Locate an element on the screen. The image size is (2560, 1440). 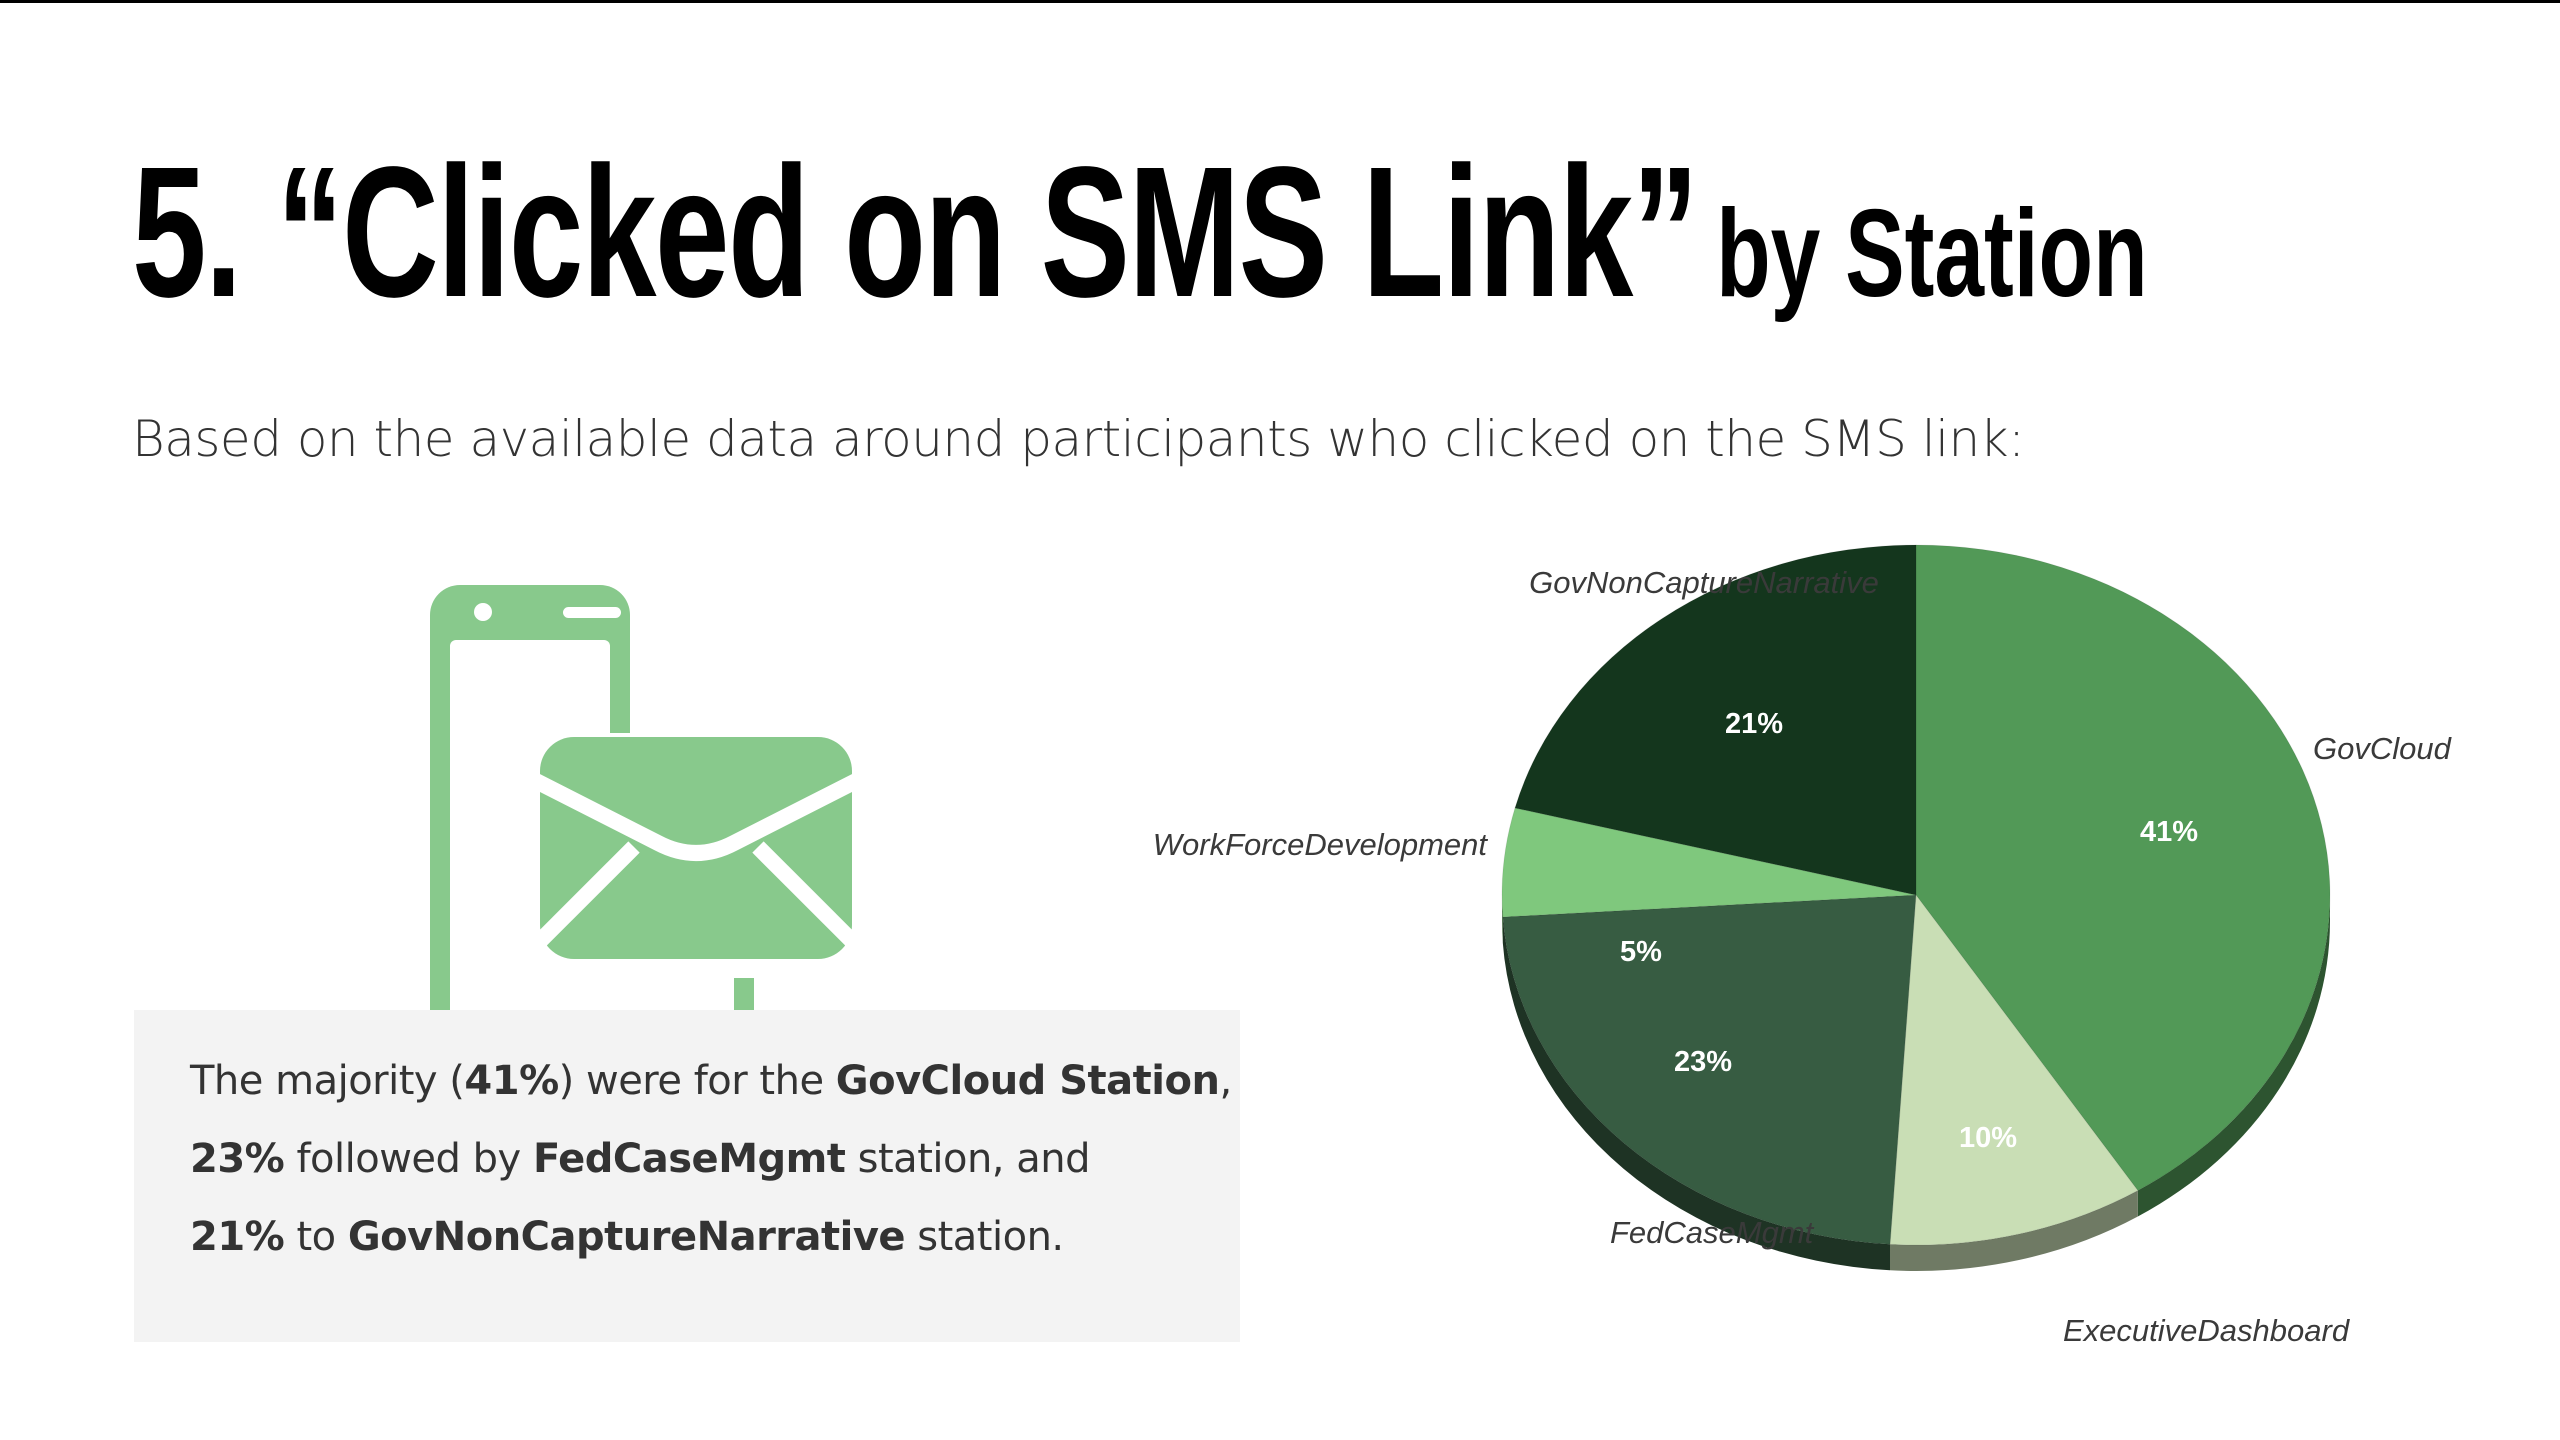
pie-side-GovCloud is located at coordinates (2233, 1056).